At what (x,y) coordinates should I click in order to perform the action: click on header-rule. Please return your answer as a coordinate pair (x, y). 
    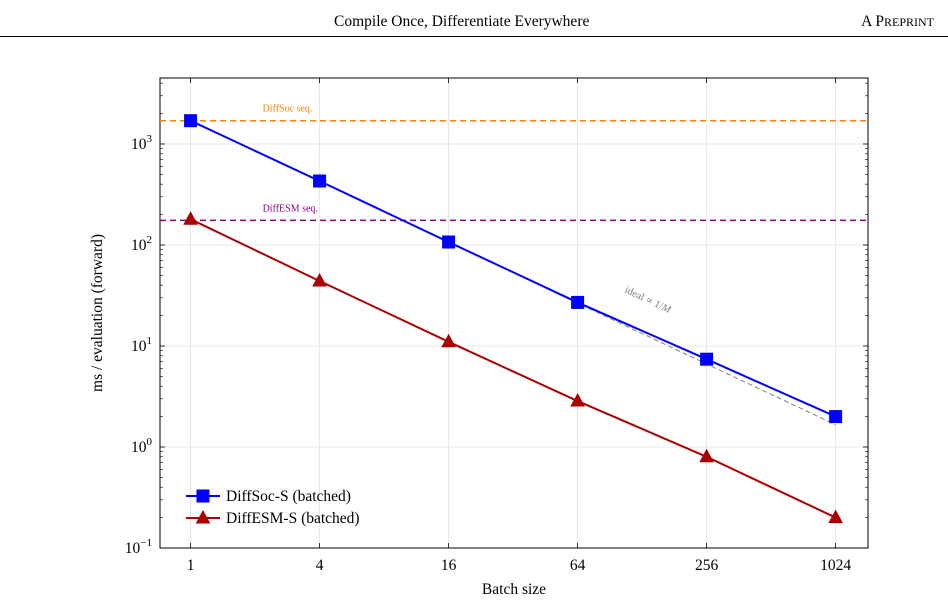
    Looking at the image, I should click on (474, 36).